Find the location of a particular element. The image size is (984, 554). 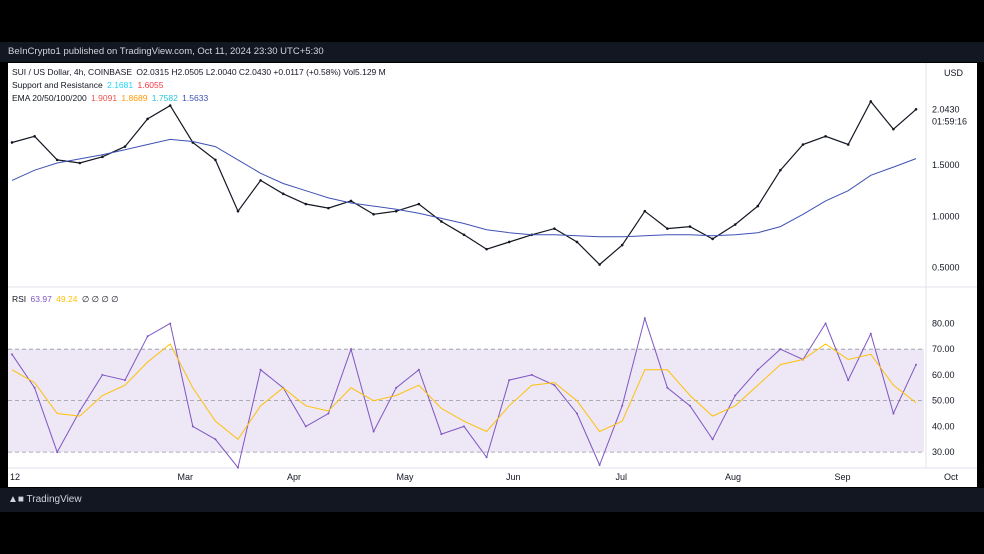

sr-value-support: 1.6055 is located at coordinates (150, 85).